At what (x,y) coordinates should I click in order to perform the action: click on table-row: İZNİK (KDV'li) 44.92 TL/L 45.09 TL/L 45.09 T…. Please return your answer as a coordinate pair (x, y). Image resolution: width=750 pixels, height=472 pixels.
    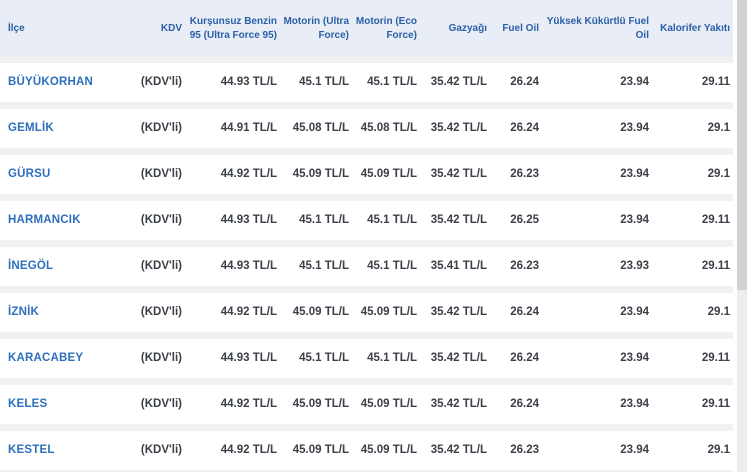
    Looking at the image, I should click on (366, 312).